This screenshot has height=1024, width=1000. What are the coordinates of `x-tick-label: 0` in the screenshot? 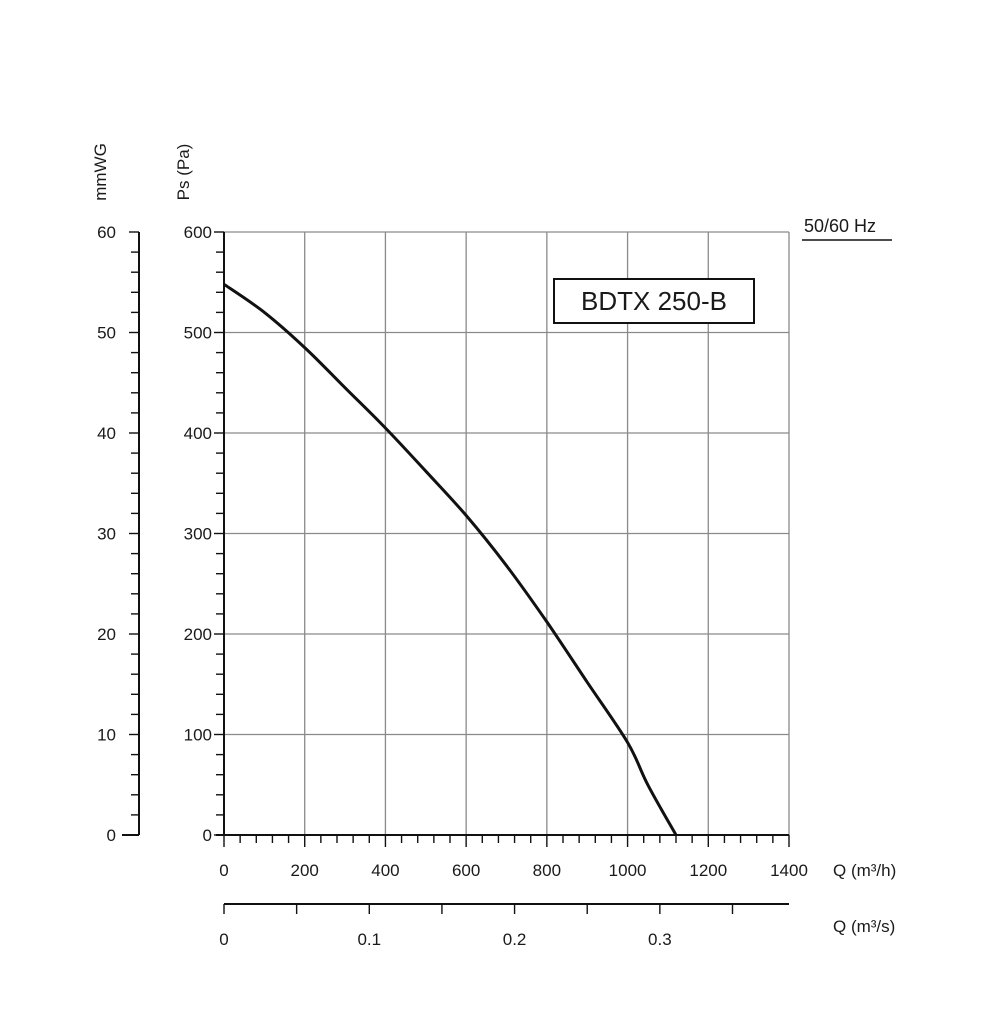 It's located at (223, 870).